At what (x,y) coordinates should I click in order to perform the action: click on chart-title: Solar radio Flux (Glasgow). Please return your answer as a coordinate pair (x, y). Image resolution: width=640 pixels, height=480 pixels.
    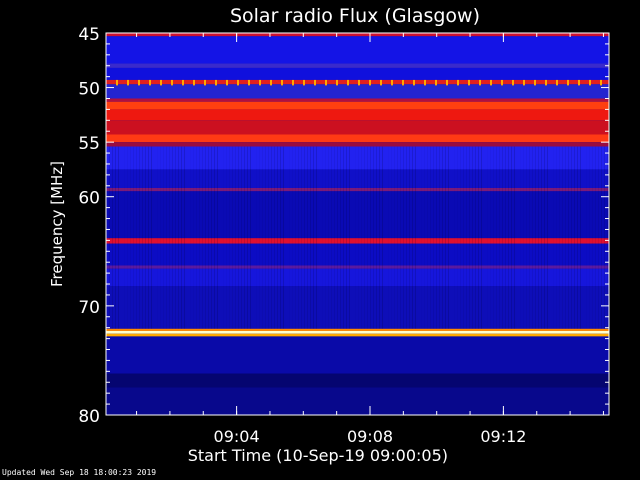
    Looking at the image, I should click on (355, 16).